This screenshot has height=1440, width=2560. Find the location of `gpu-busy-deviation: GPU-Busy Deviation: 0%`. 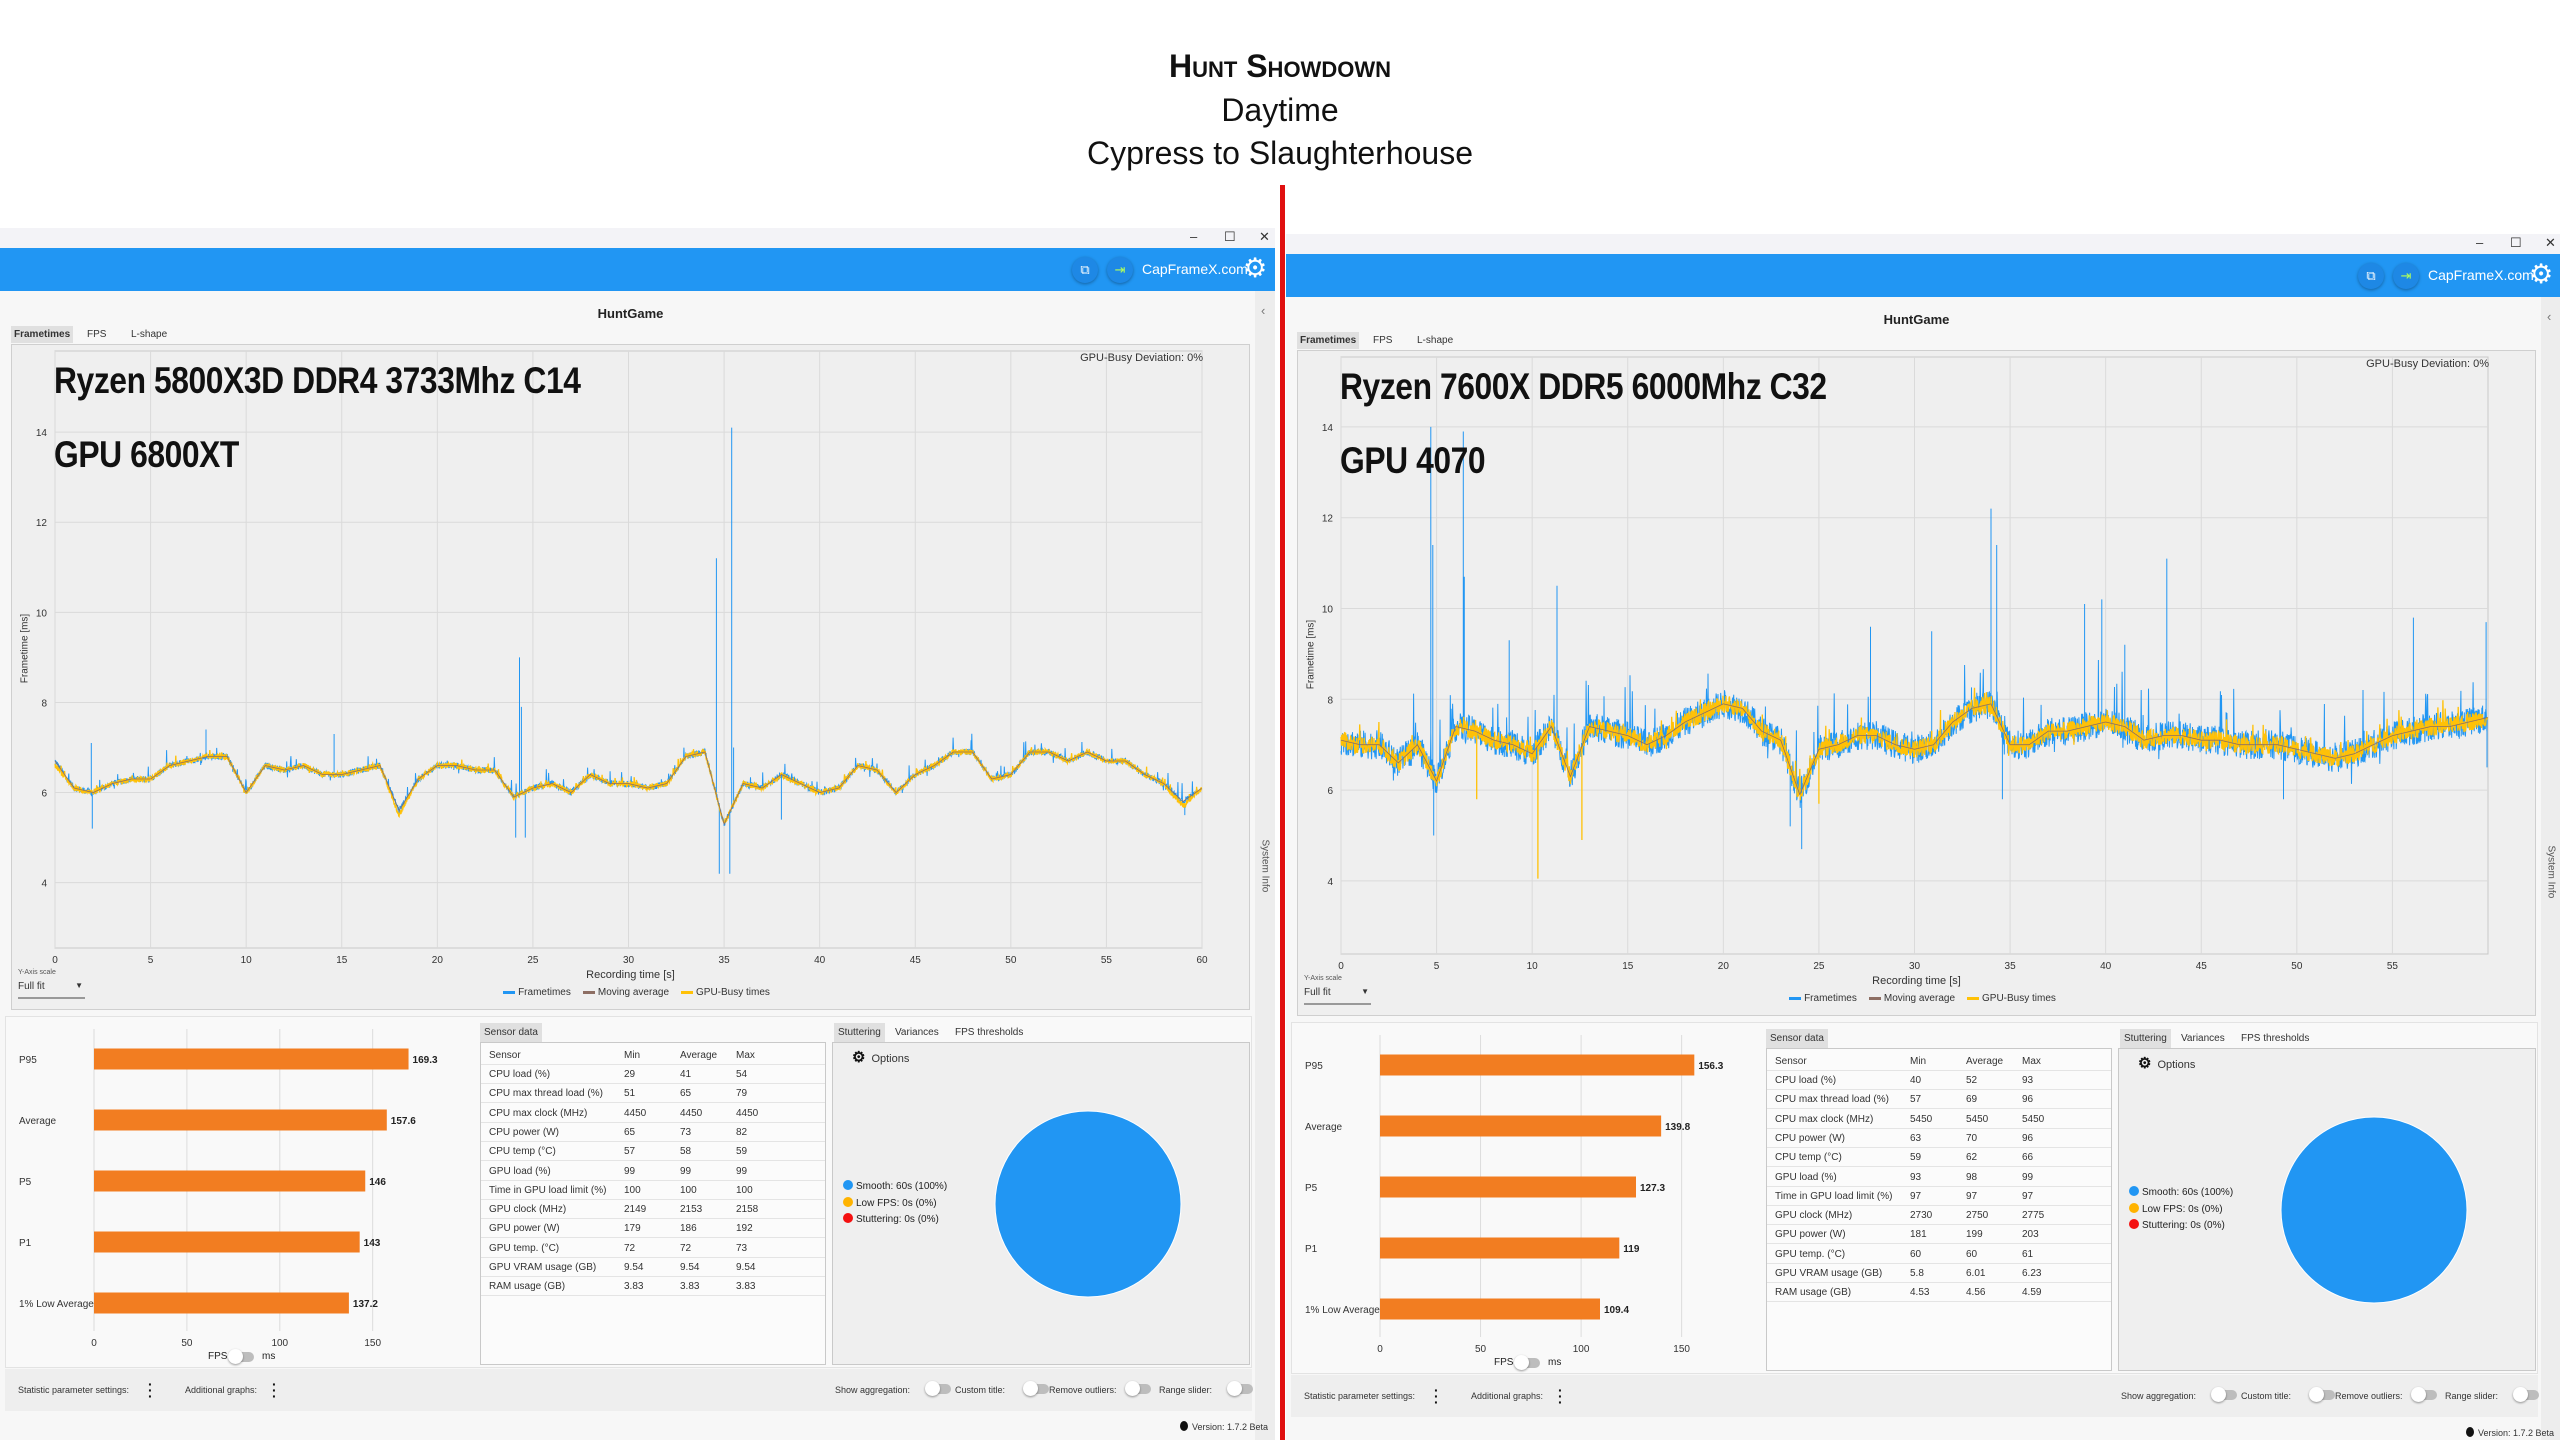

gpu-busy-deviation: GPU-Busy Deviation: 0% is located at coordinates (2427, 364).